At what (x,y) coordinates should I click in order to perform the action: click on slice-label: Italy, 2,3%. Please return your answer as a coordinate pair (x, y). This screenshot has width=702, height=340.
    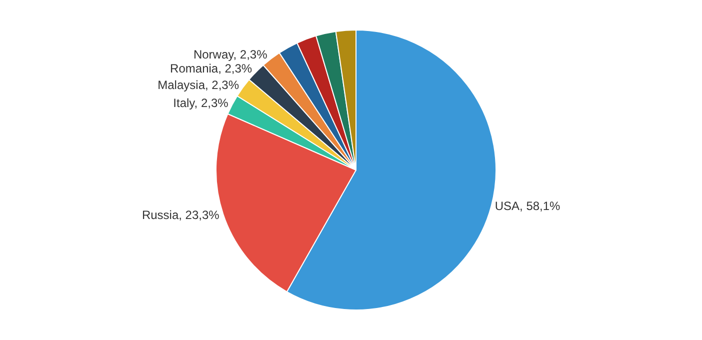
    Looking at the image, I should click on (201, 103).